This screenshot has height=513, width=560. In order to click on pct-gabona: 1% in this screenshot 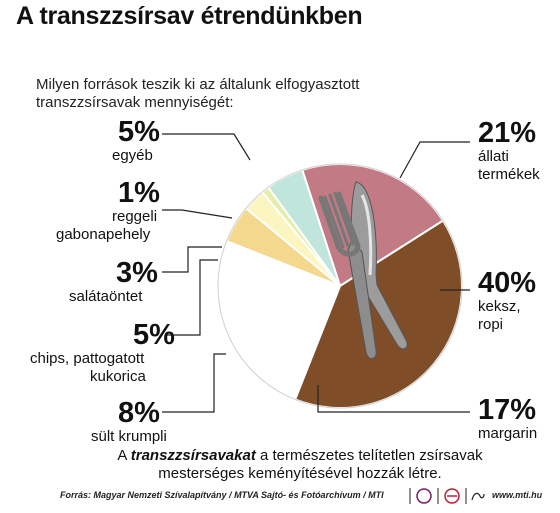, I will do `click(139, 193)`.